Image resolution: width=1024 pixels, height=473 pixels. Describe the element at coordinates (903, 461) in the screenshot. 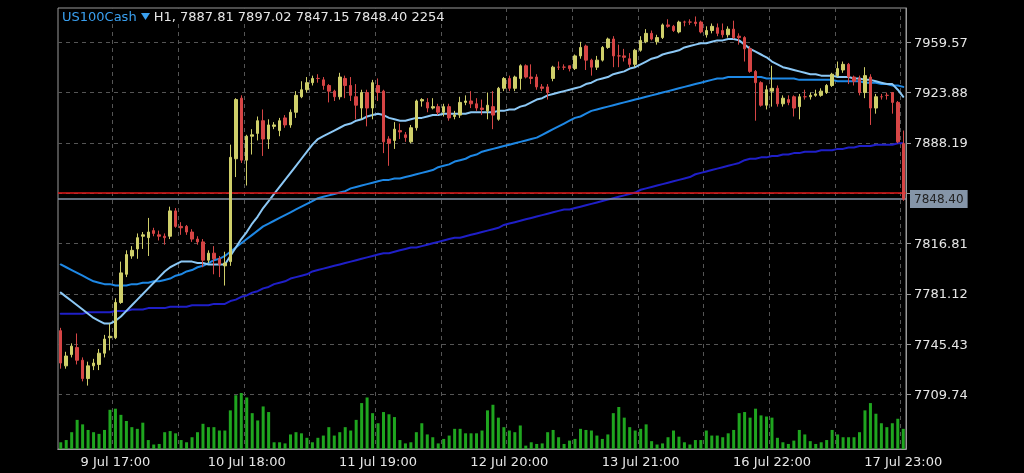

I see `x-tick-label: 17 Jul 23:00` at that location.